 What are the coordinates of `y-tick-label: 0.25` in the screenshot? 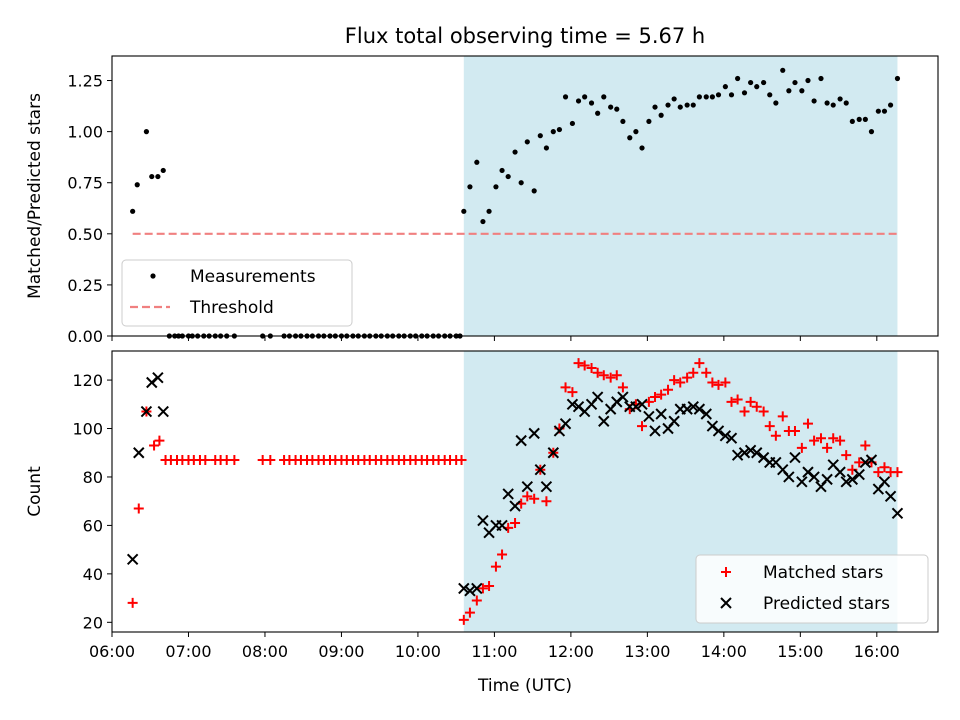 It's located at (85, 285).